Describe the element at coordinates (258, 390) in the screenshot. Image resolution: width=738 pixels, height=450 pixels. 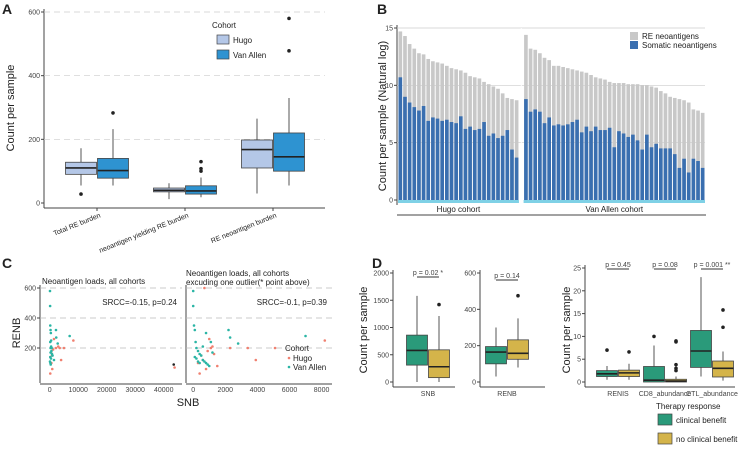
I see `x-tick-label: 4000` at that location.